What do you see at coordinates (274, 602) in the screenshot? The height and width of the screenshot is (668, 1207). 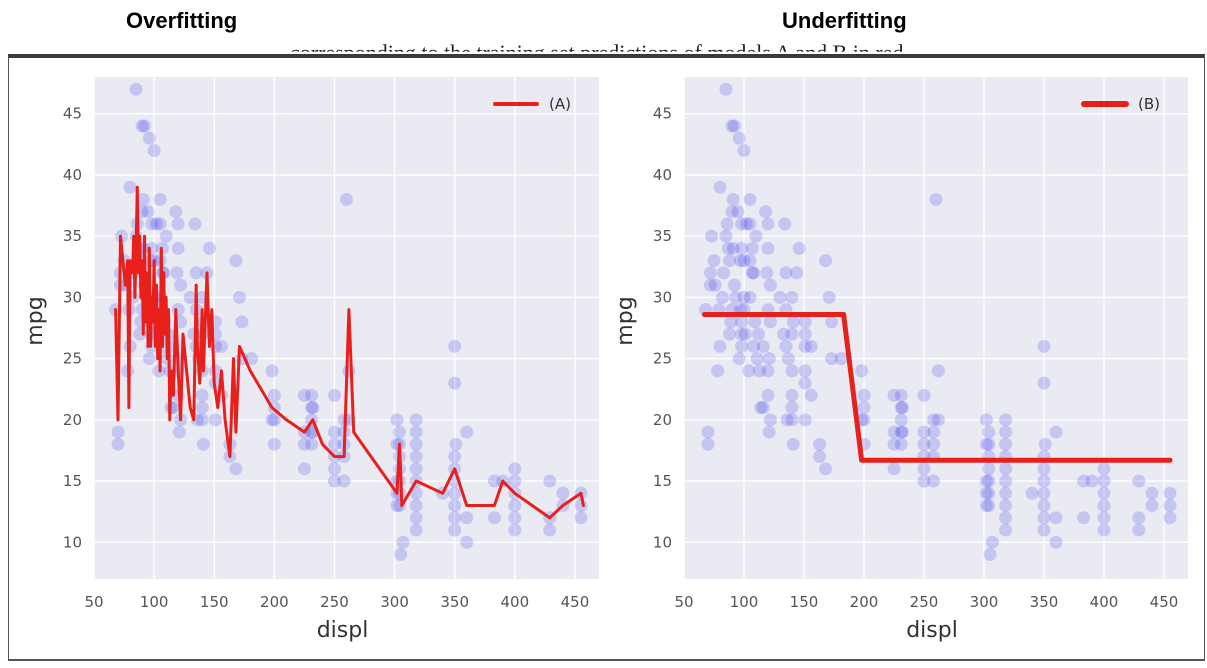 I see `left-x-tick-label: 200` at bounding box center [274, 602].